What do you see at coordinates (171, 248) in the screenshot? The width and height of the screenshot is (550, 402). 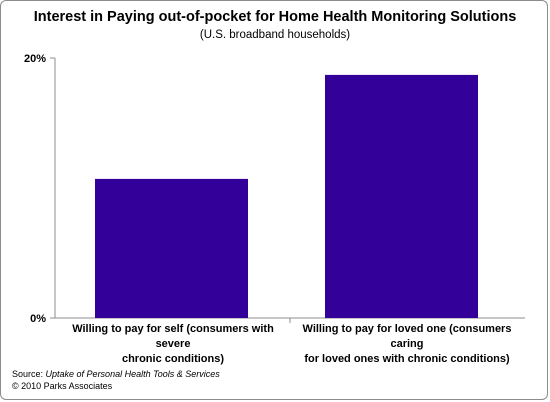 I see `bar-self` at bounding box center [171, 248].